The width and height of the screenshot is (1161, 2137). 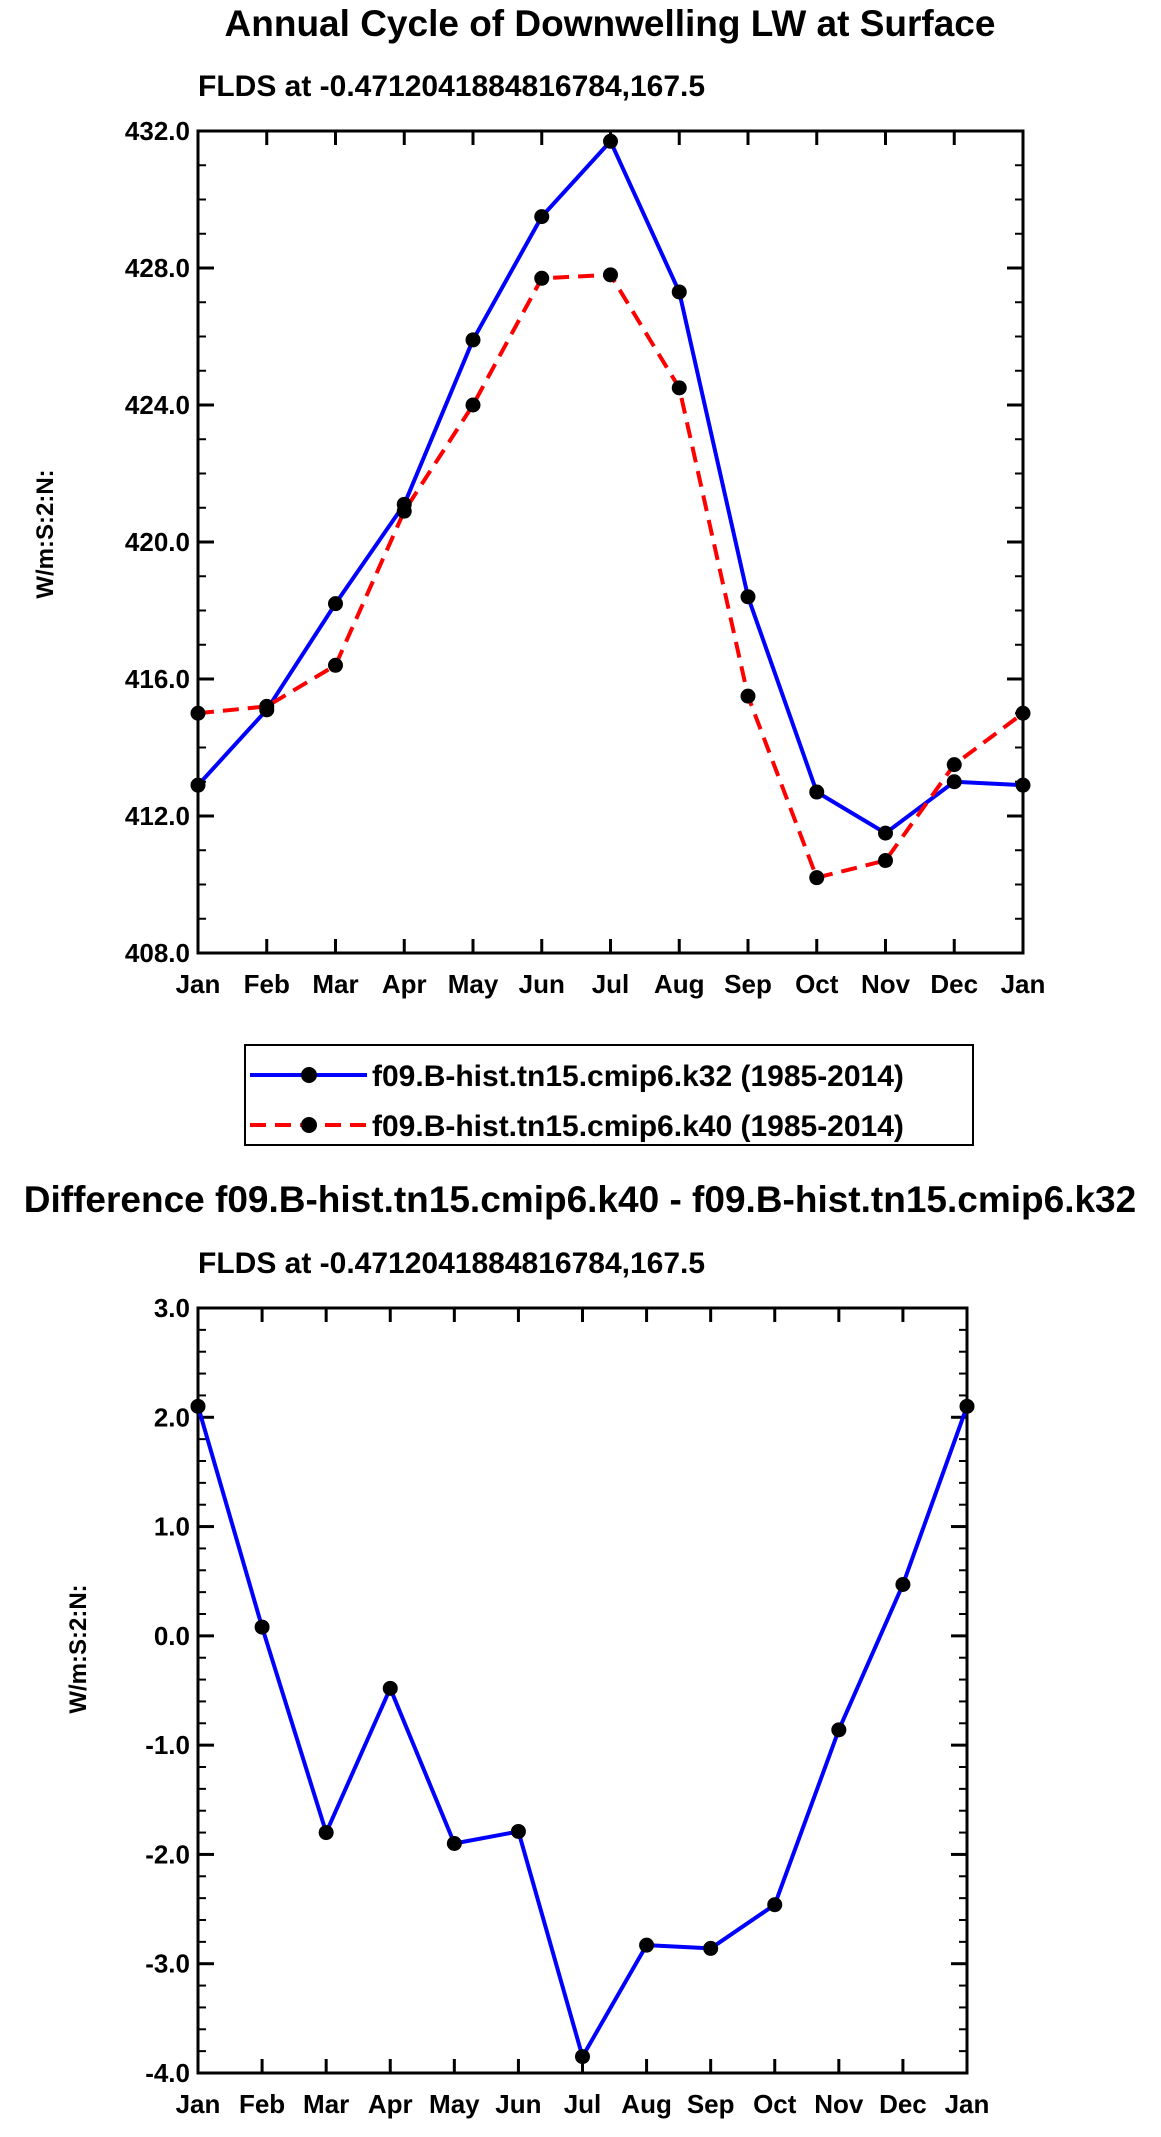 What do you see at coordinates (638, 1126) in the screenshot?
I see `legend-label-k40: f09.B-hist.tn15.cmip6.k40 (1985-2014)` at bounding box center [638, 1126].